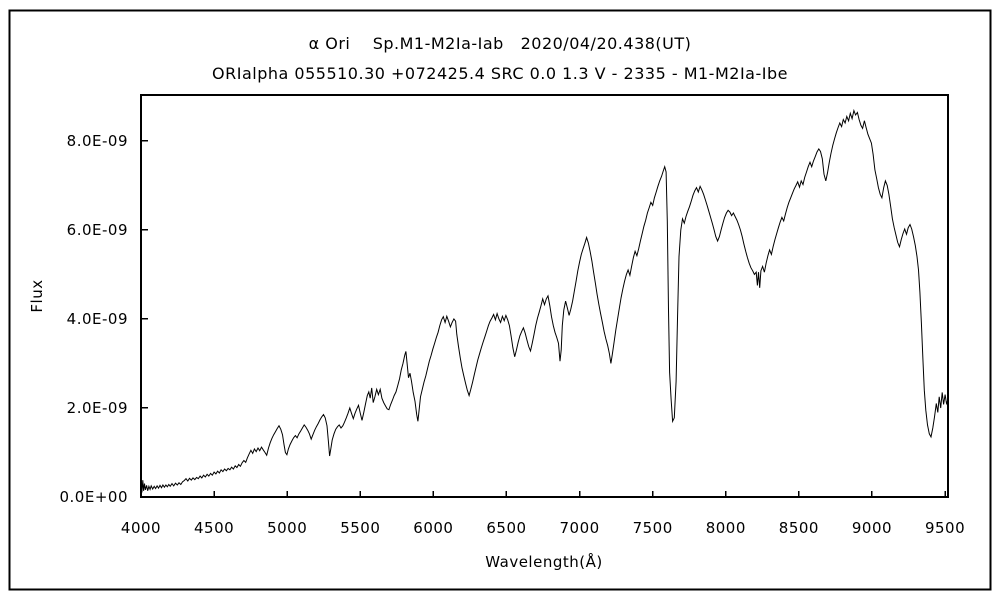 This screenshot has height=604, width=1000. What do you see at coordinates (287, 528) in the screenshot?
I see `x-tick-label: 5000` at bounding box center [287, 528].